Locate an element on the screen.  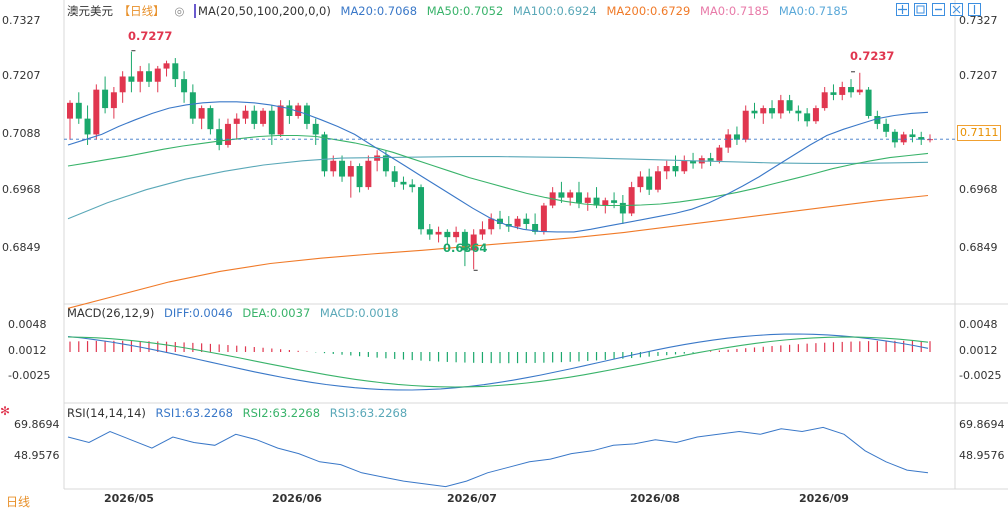
crosshair-icon is located at coordinates (902, 9).